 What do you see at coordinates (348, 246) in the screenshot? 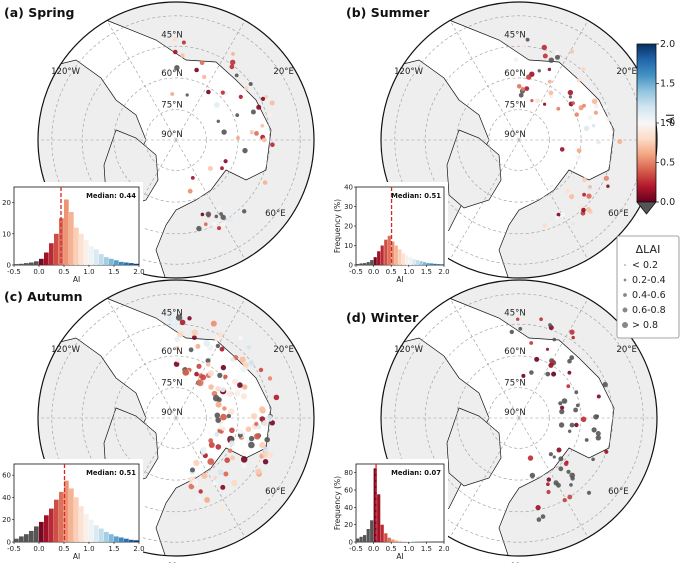
I see `y-tick-label: 10` at bounding box center [348, 246].